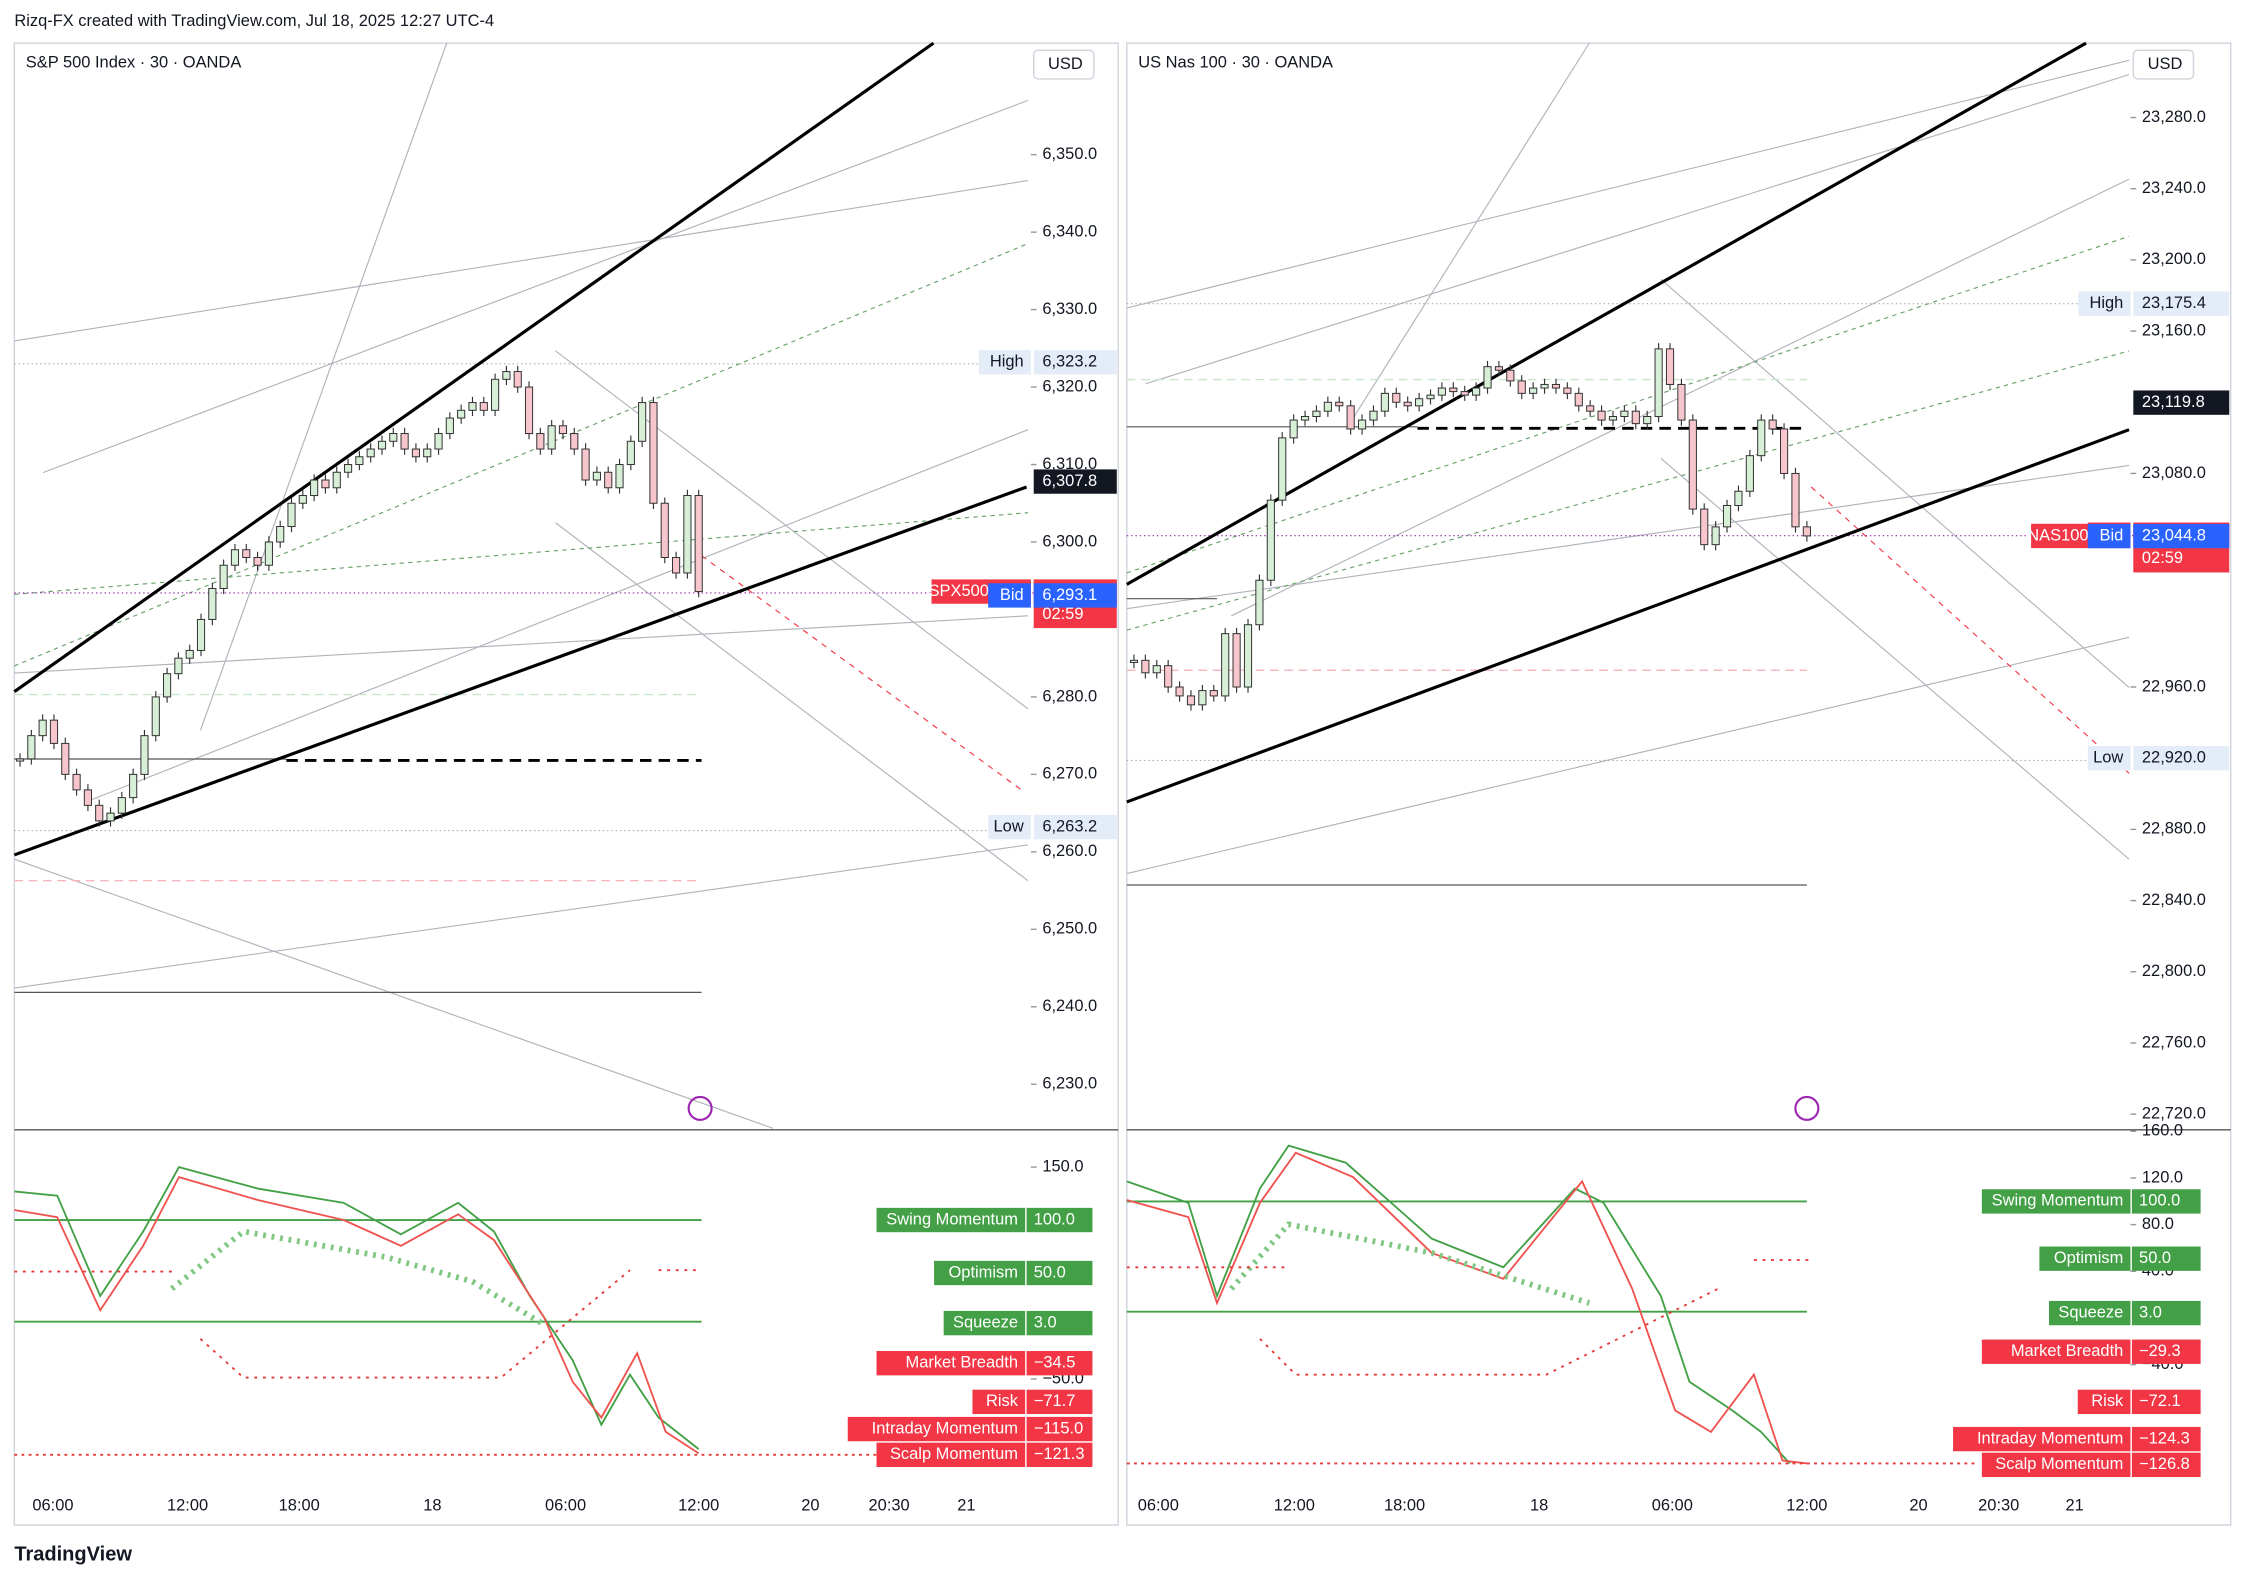  What do you see at coordinates (1069, 1084) in the screenshot?
I see `y-tick-label: 6,230.0` at bounding box center [1069, 1084].